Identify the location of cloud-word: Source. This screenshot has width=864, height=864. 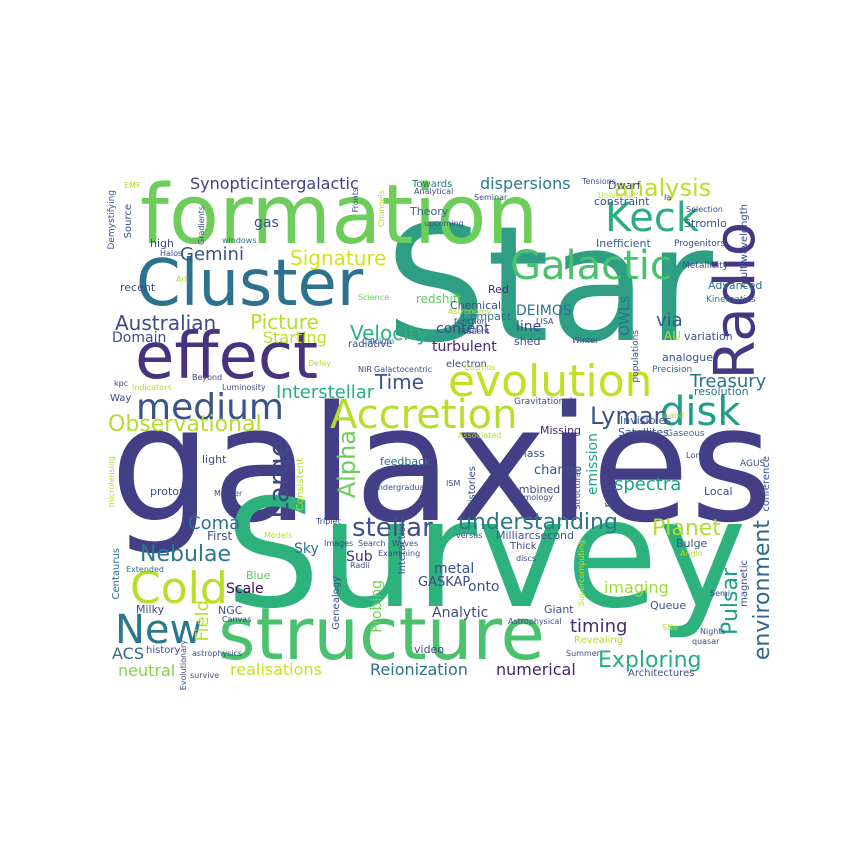
(128, 221).